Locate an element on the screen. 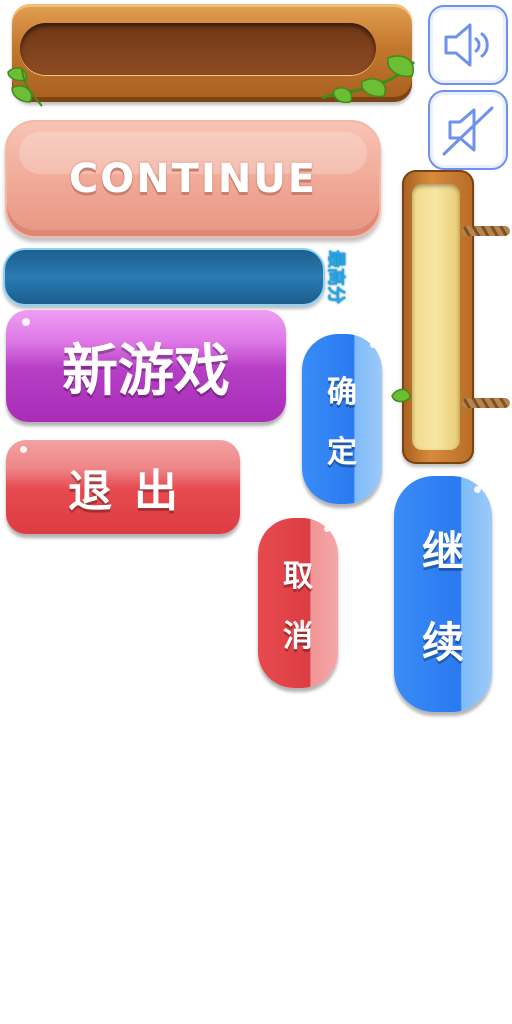 Image resolution: width=512 pixels, height=1024 pixels. new-game-label: 新游戏 is located at coordinates (146, 371).